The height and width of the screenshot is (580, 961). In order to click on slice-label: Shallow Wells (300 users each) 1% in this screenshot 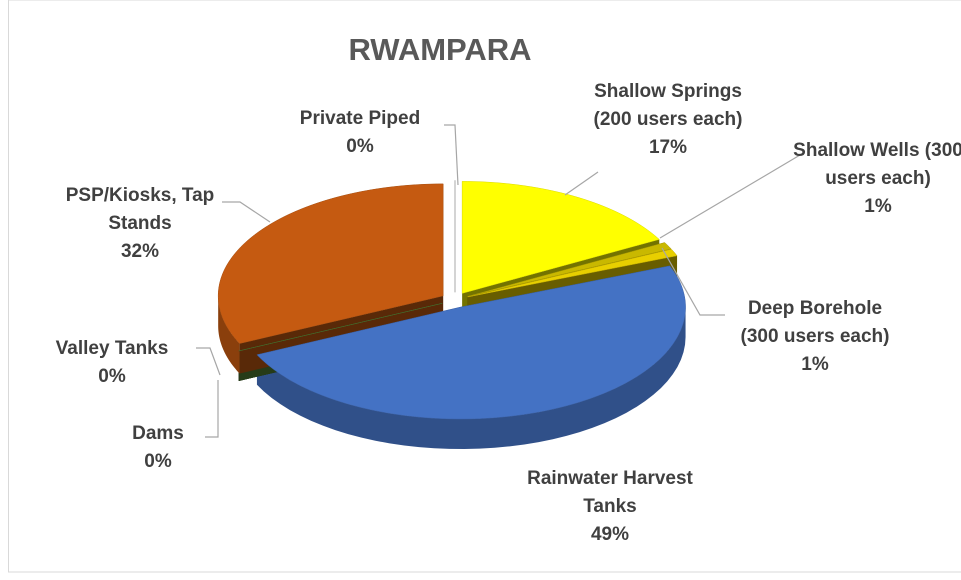, I will do `click(877, 179)`.